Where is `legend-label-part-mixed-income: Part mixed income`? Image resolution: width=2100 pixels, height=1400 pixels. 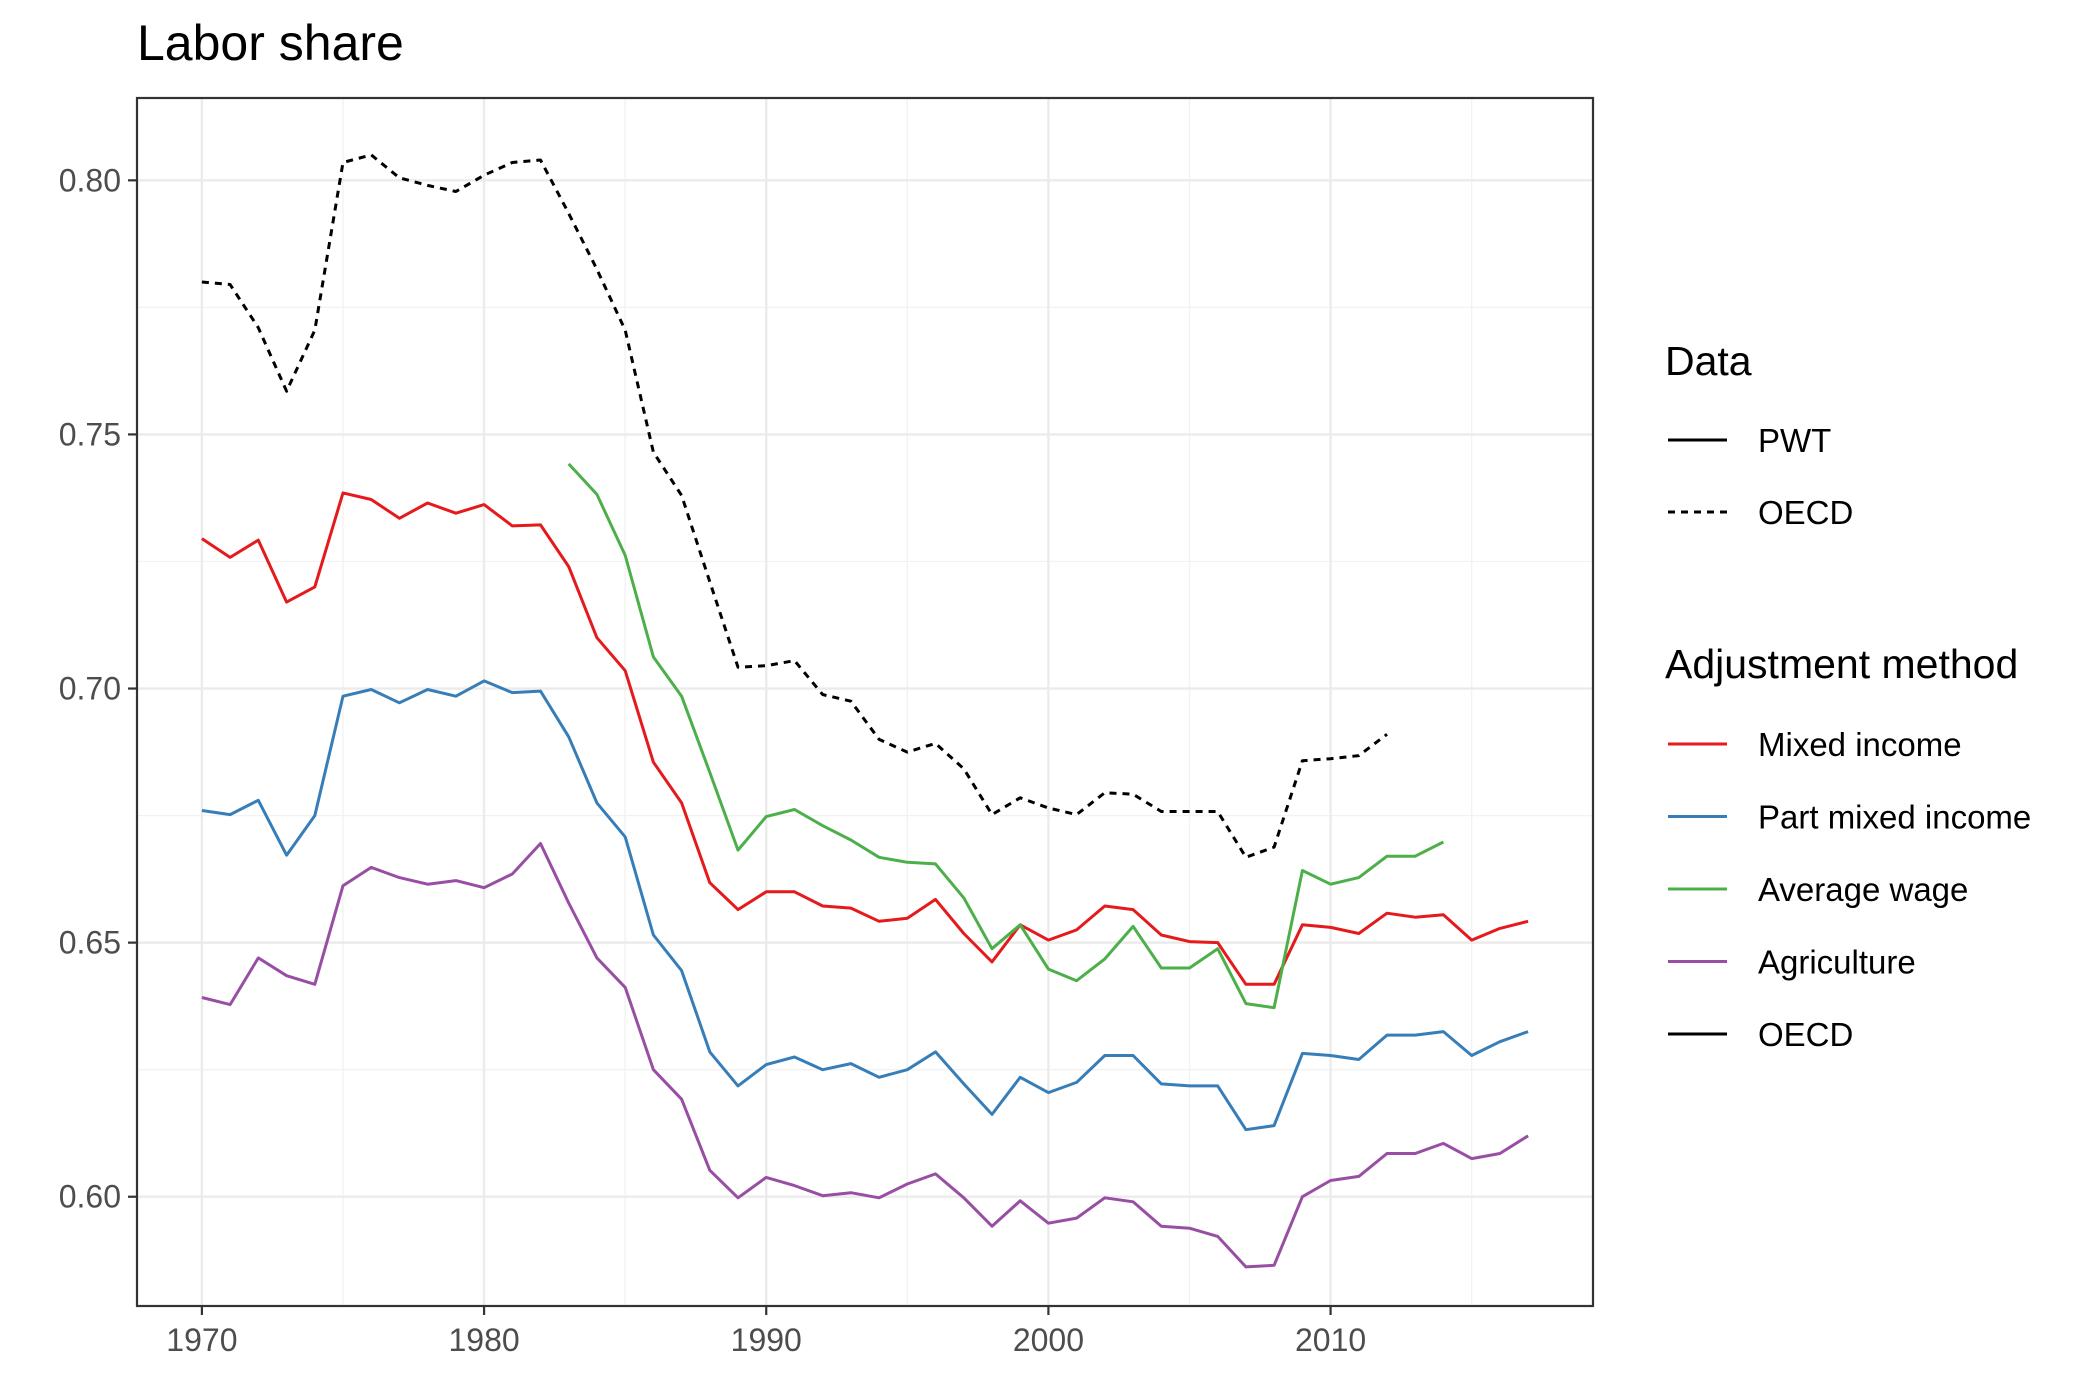 legend-label-part-mixed-income: Part mixed income is located at coordinates (1894, 817).